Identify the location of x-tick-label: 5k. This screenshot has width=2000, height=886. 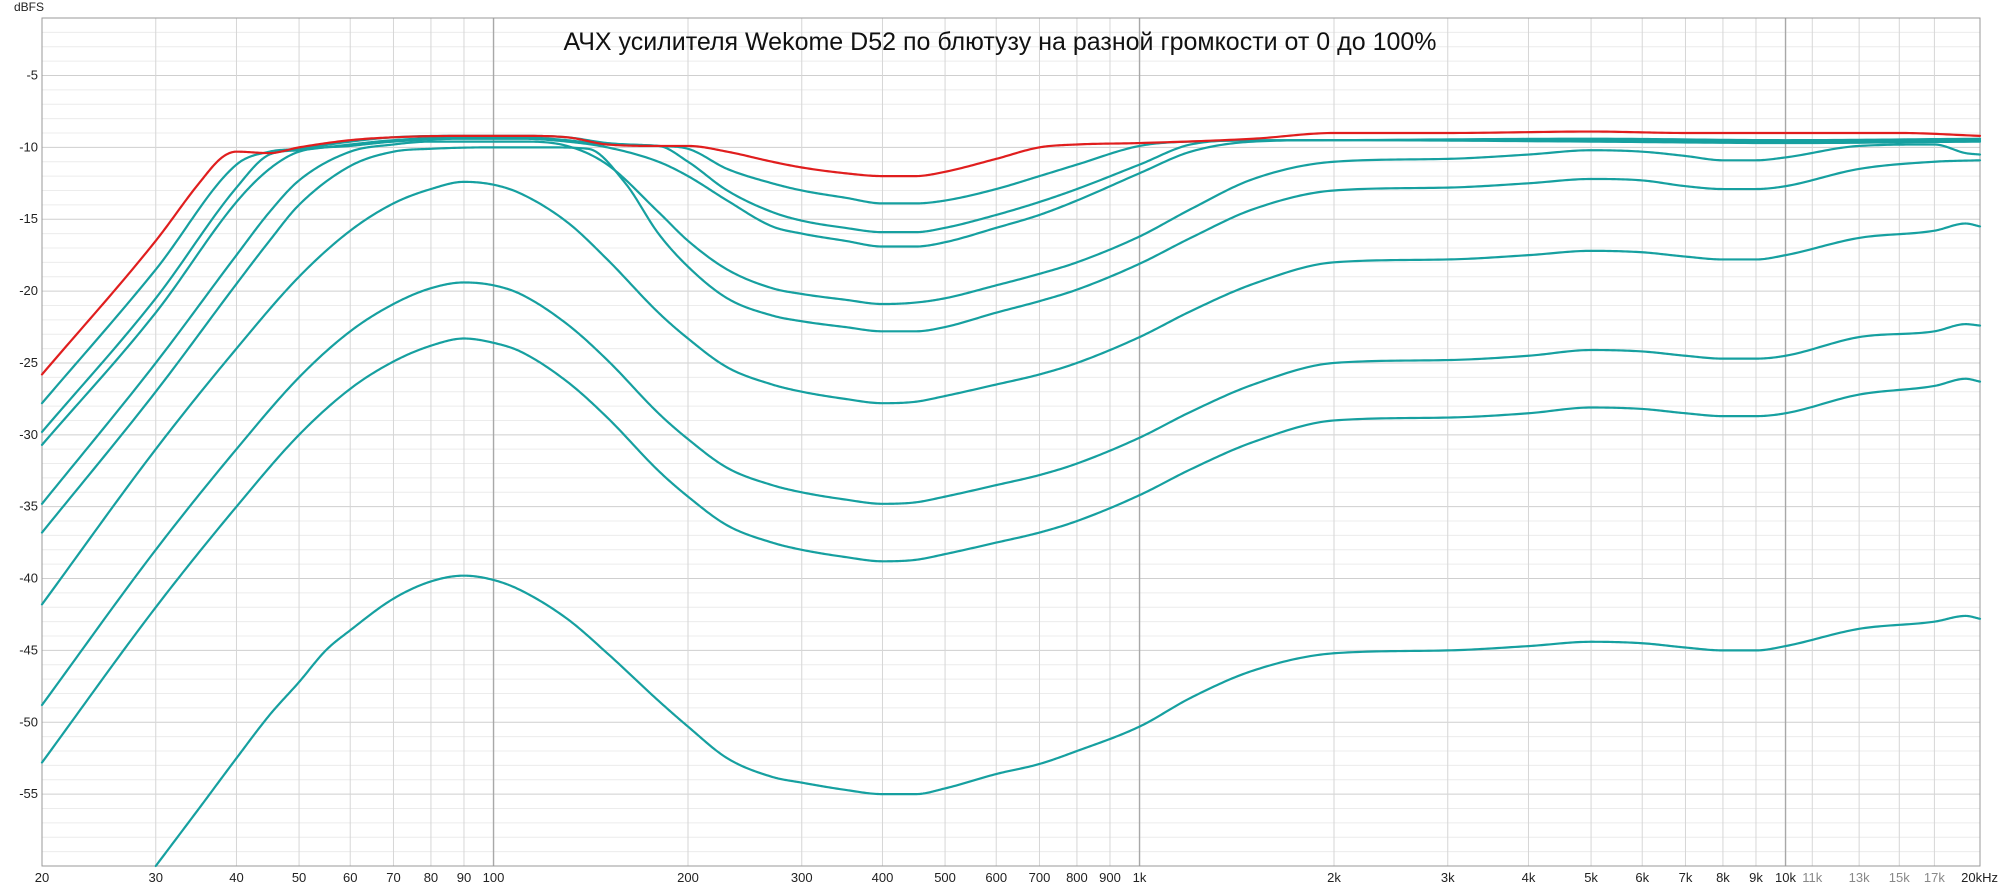
(1591, 877).